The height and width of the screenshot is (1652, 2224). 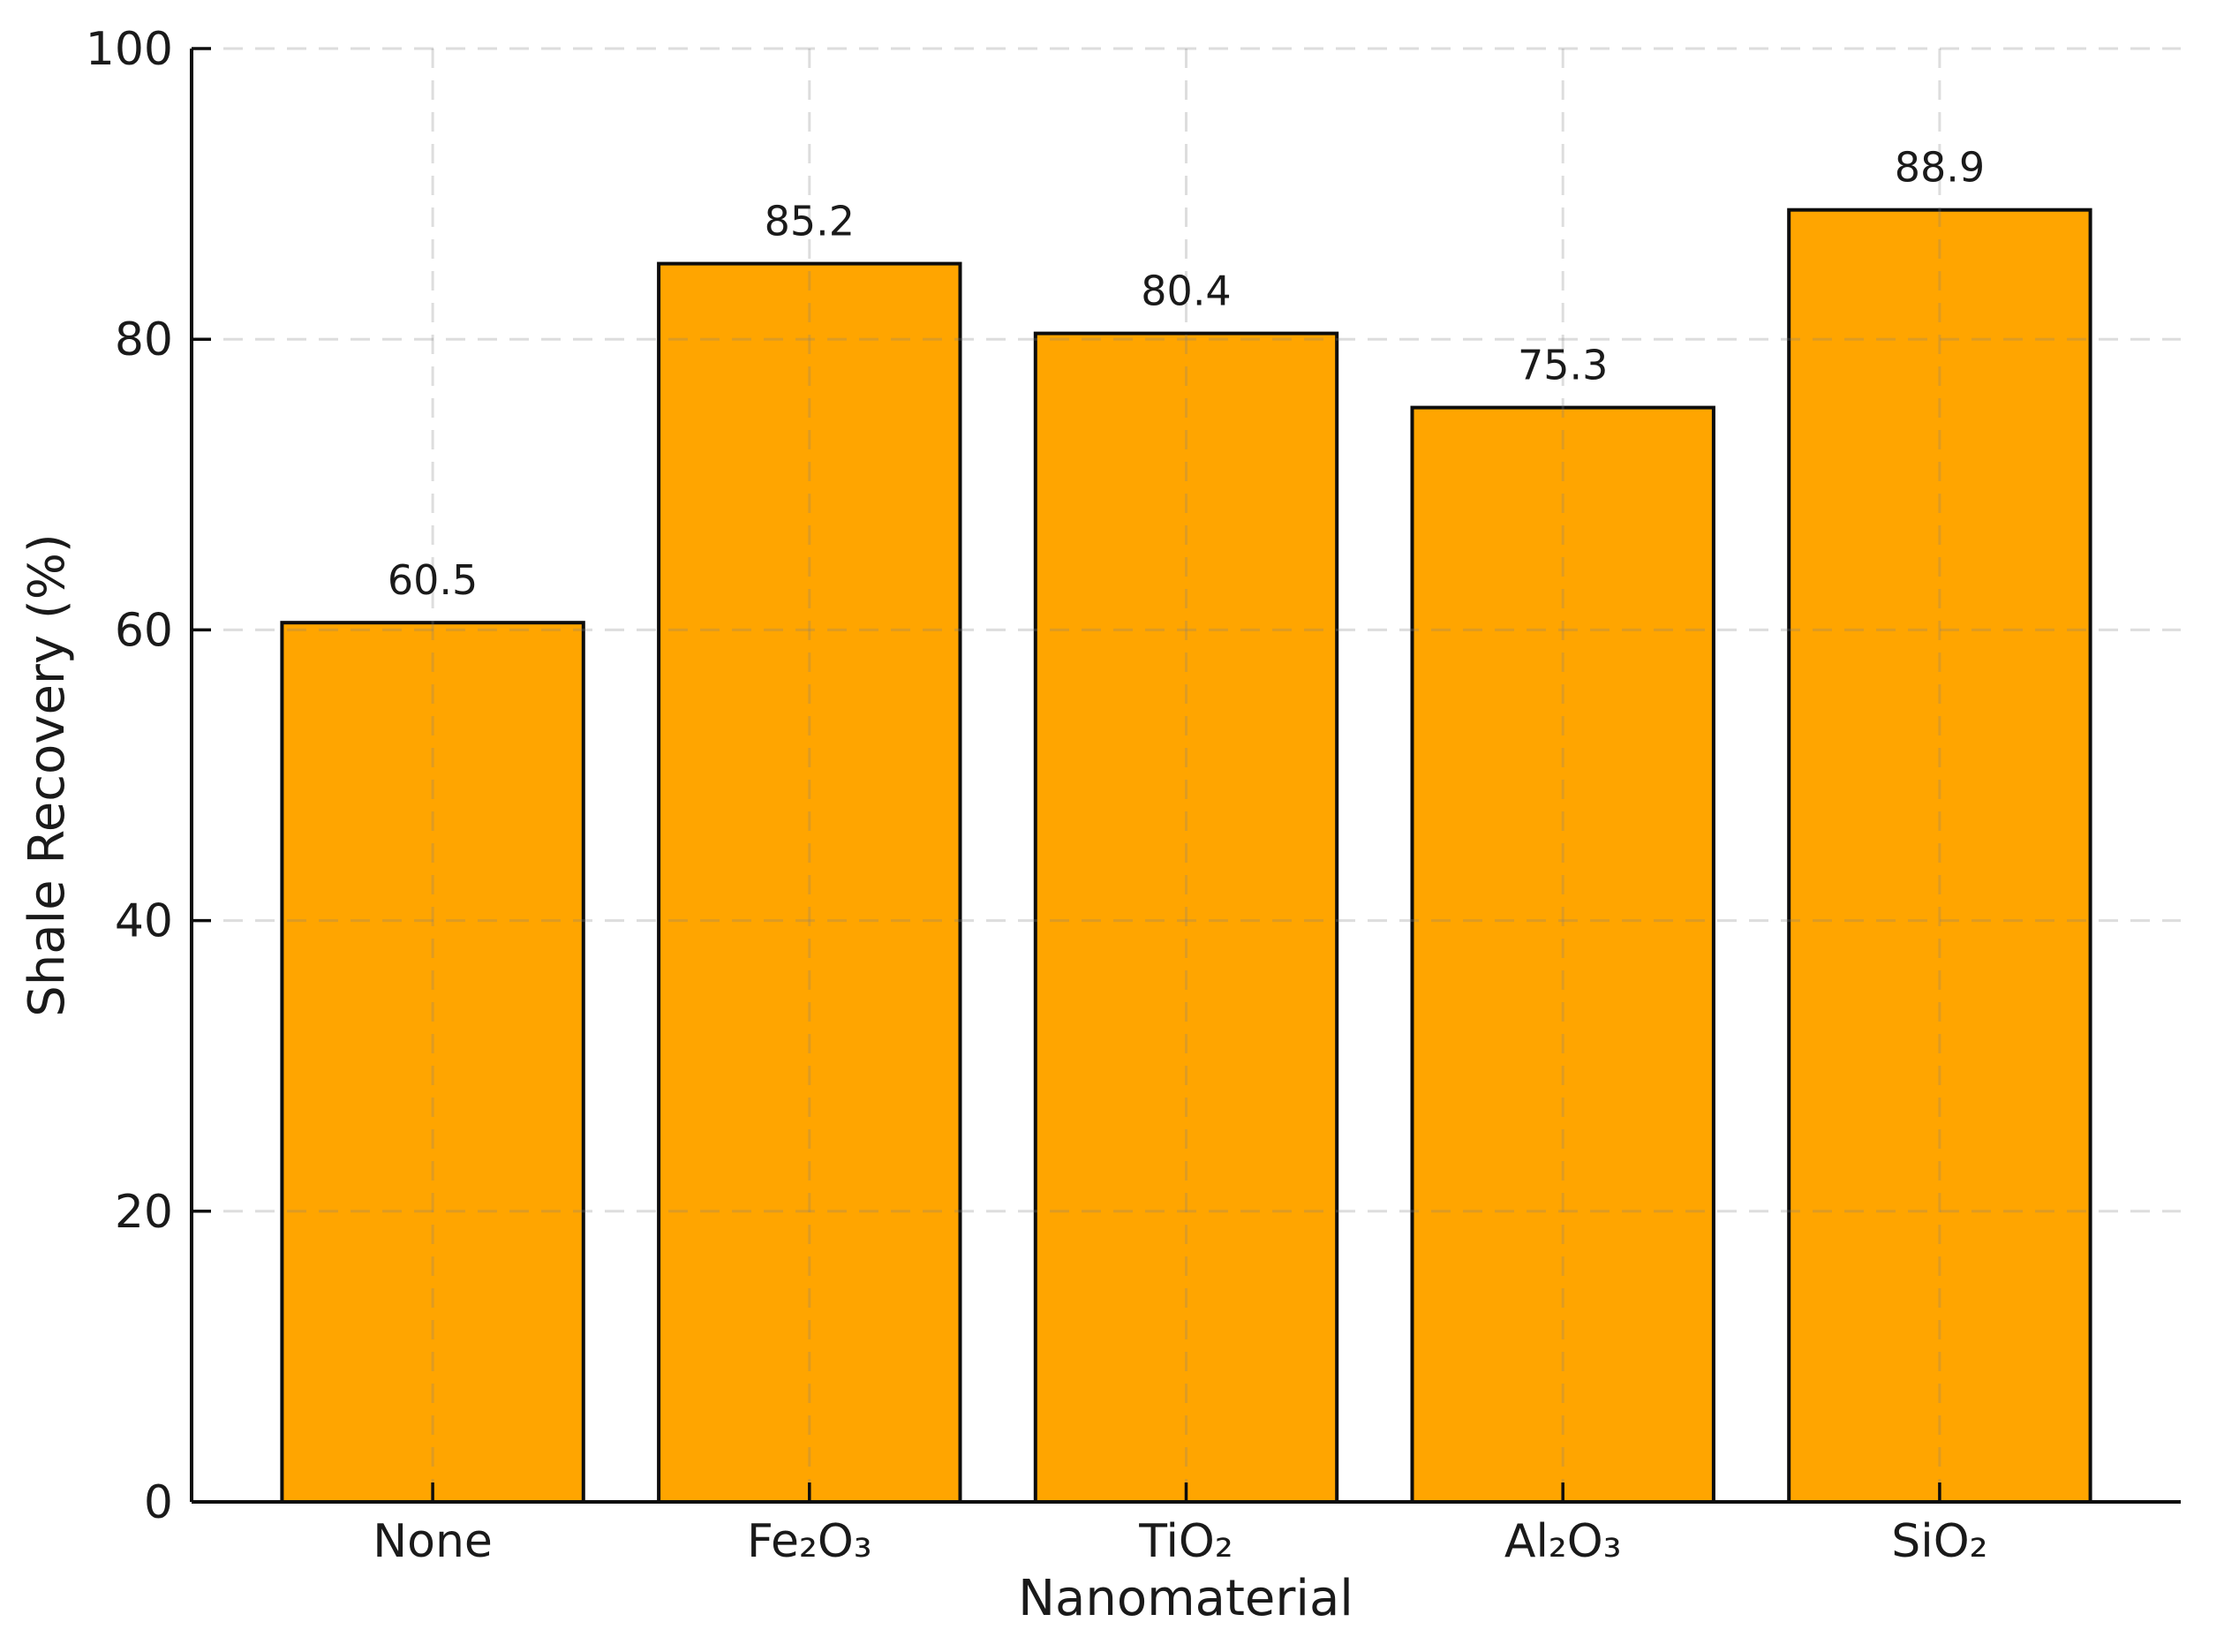 I want to click on bar-value-label: 80.4, so click(x=1186, y=291).